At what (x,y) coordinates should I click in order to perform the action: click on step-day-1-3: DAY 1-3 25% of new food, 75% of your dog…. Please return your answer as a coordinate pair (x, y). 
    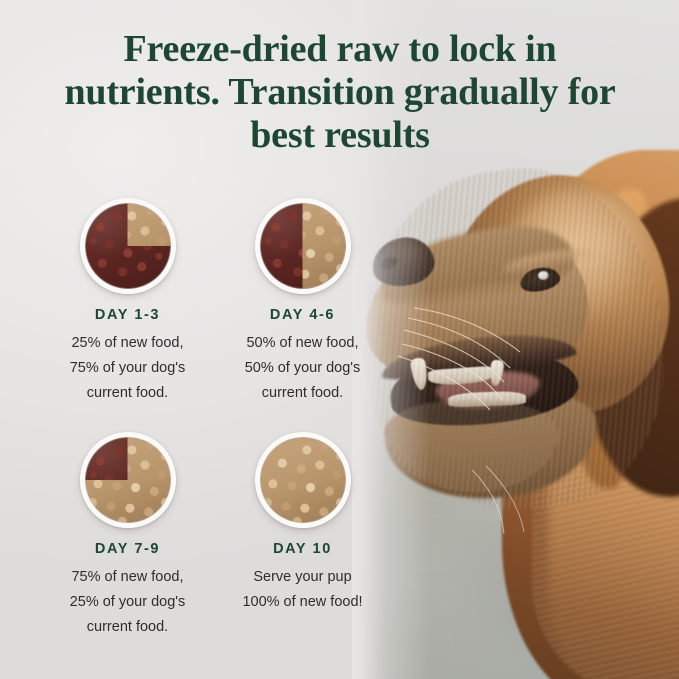
    Looking at the image, I should click on (127, 302).